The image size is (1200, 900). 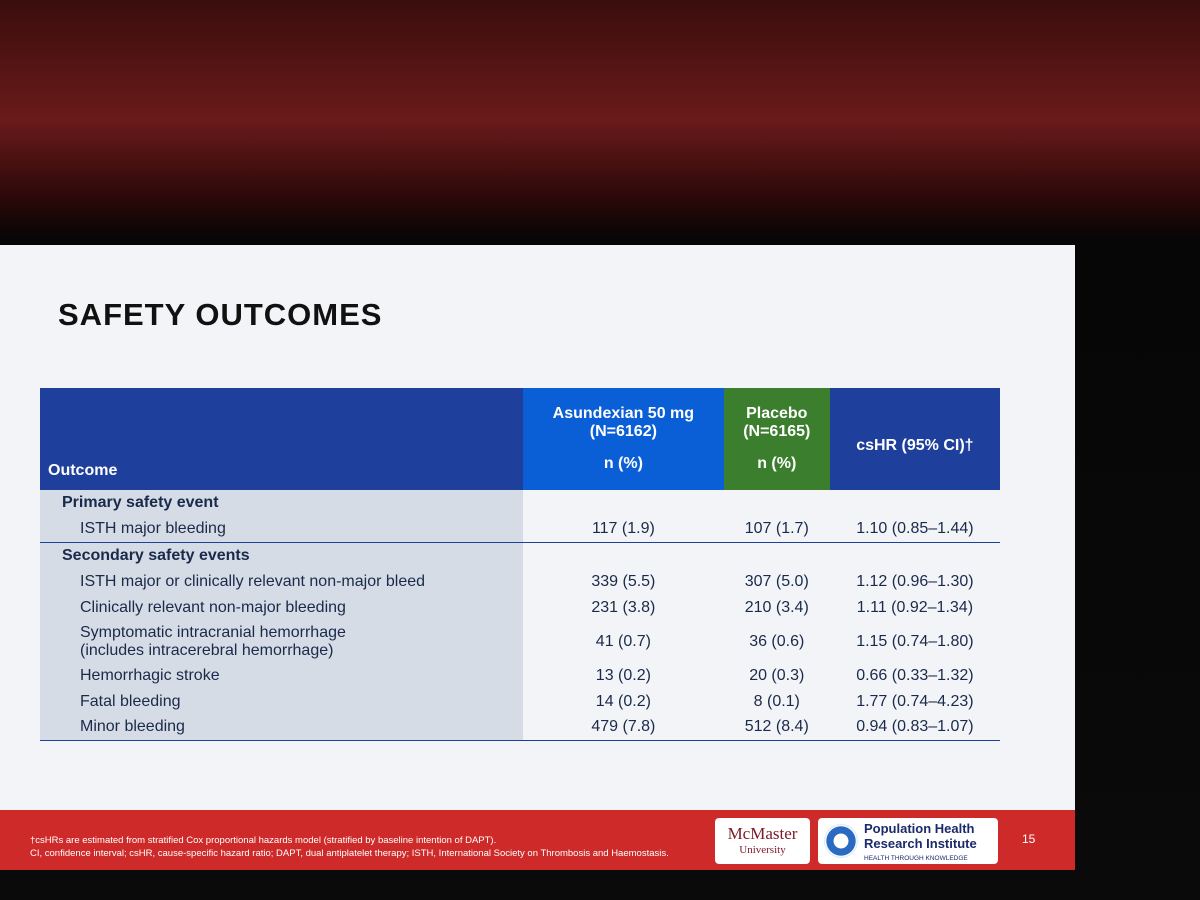 I want to click on logo-text: McMaster, so click(x=762, y=833).